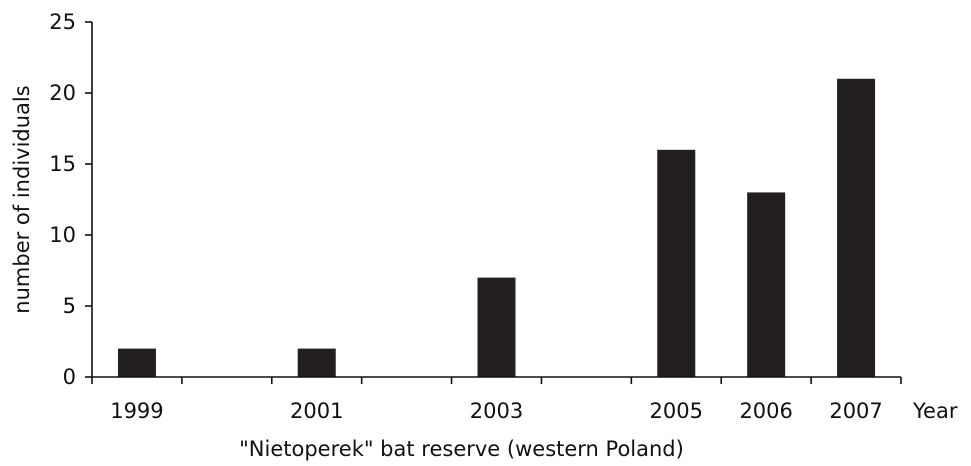 The height and width of the screenshot is (466, 971). What do you see at coordinates (496, 411) in the screenshot?
I see `x-tick-label: 2003` at bounding box center [496, 411].